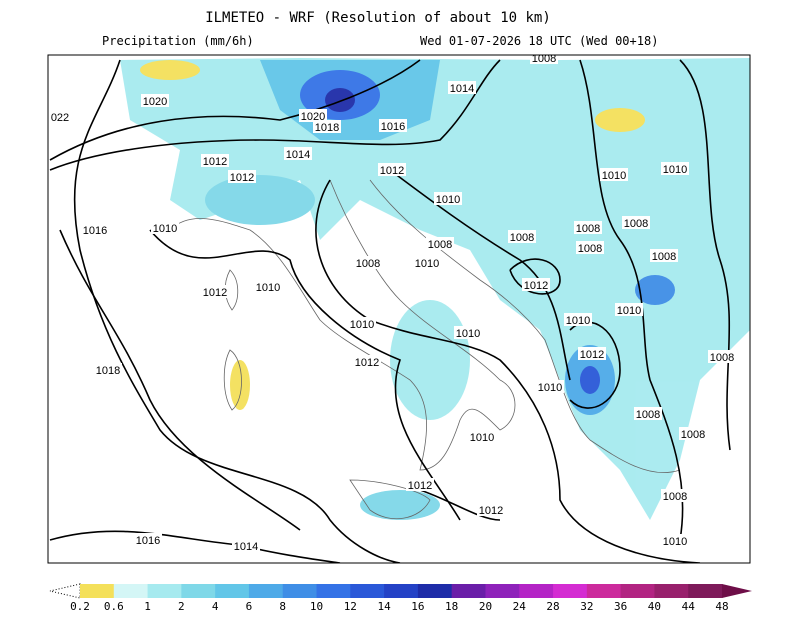  I want to click on colorbar-label: 0.6, so click(114, 606).